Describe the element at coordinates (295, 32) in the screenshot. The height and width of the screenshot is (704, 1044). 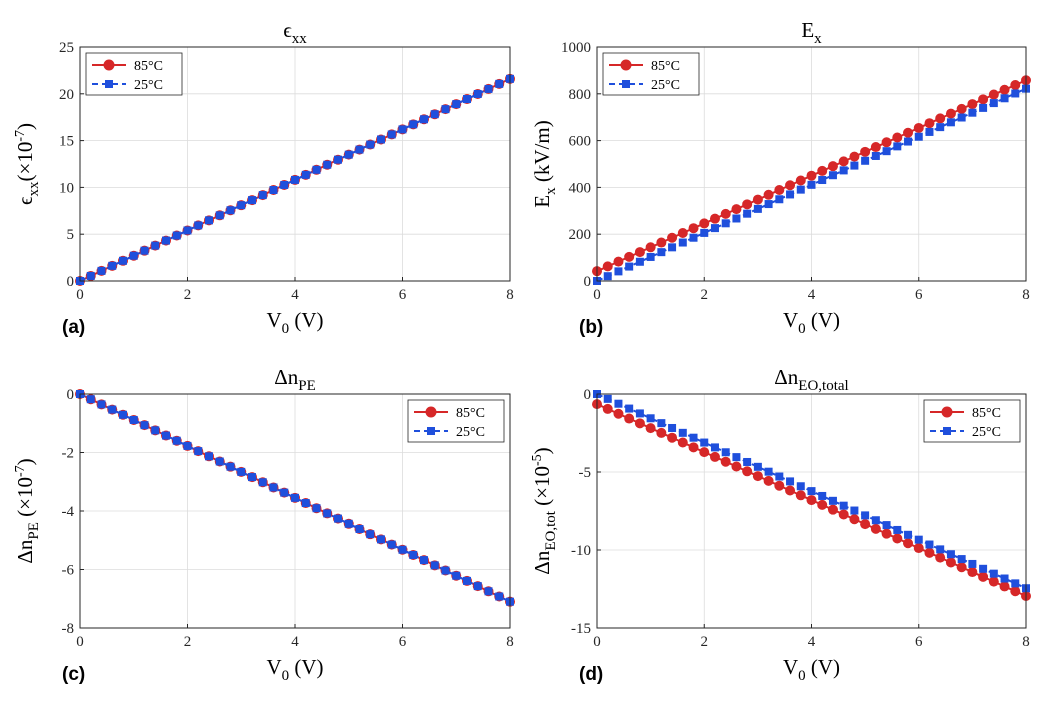
I see `panel-title: ϵxx` at that location.